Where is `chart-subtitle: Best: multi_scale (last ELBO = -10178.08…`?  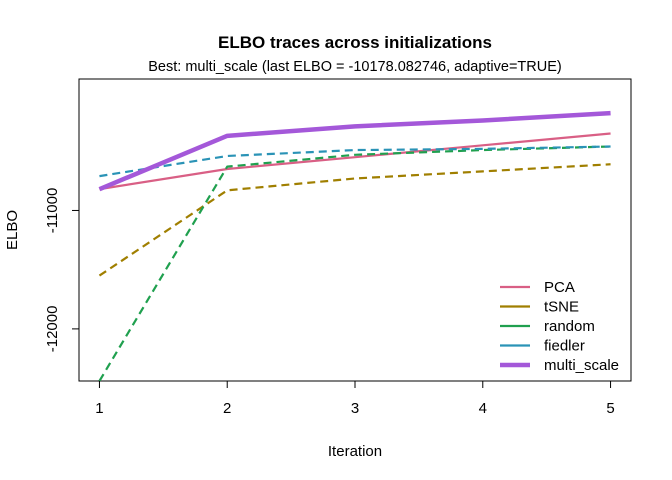
chart-subtitle: Best: multi_scale (last ELBO = -10178.08… is located at coordinates (354, 67).